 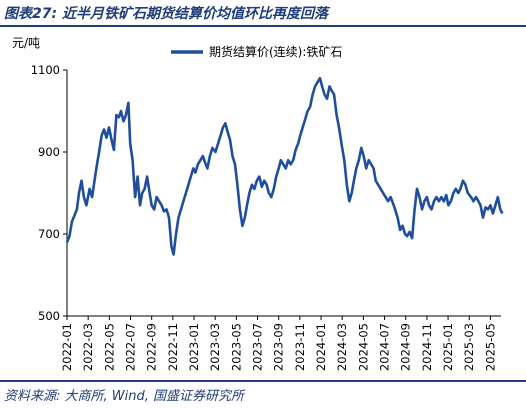 What do you see at coordinates (363, 347) in the screenshot?
I see `x-tick-label: 2024-05` at bounding box center [363, 347].